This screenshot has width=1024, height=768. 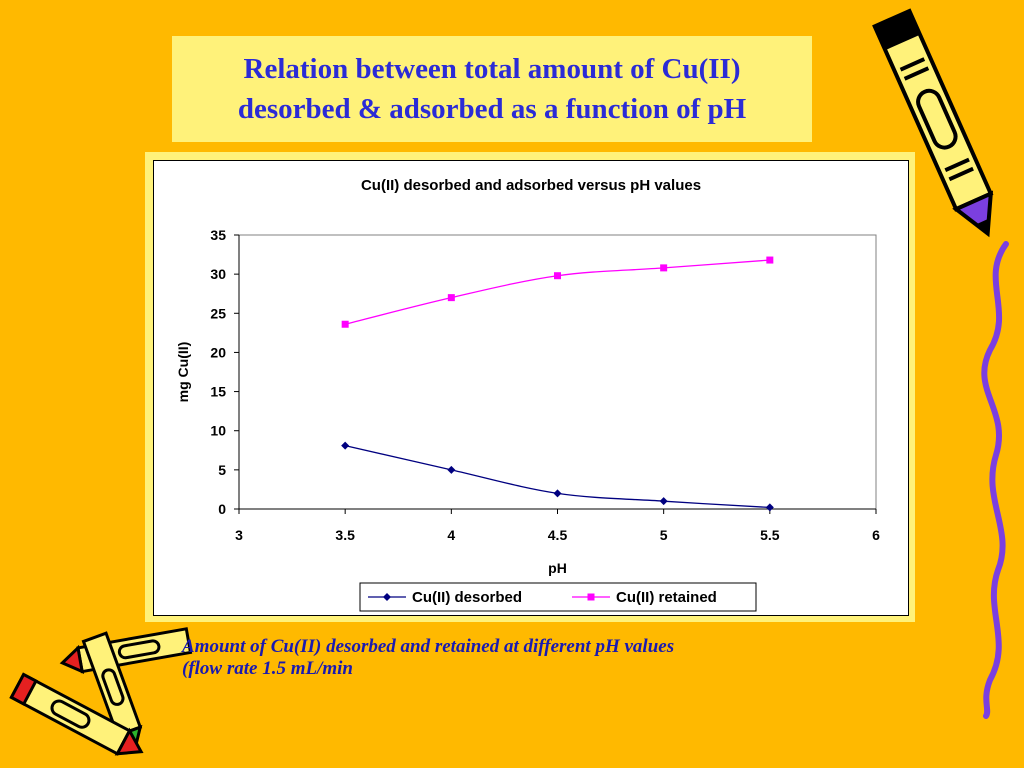 I want to click on slide-title-line2: desorbed & adsorbed as a function of pH, so click(x=492, y=109).